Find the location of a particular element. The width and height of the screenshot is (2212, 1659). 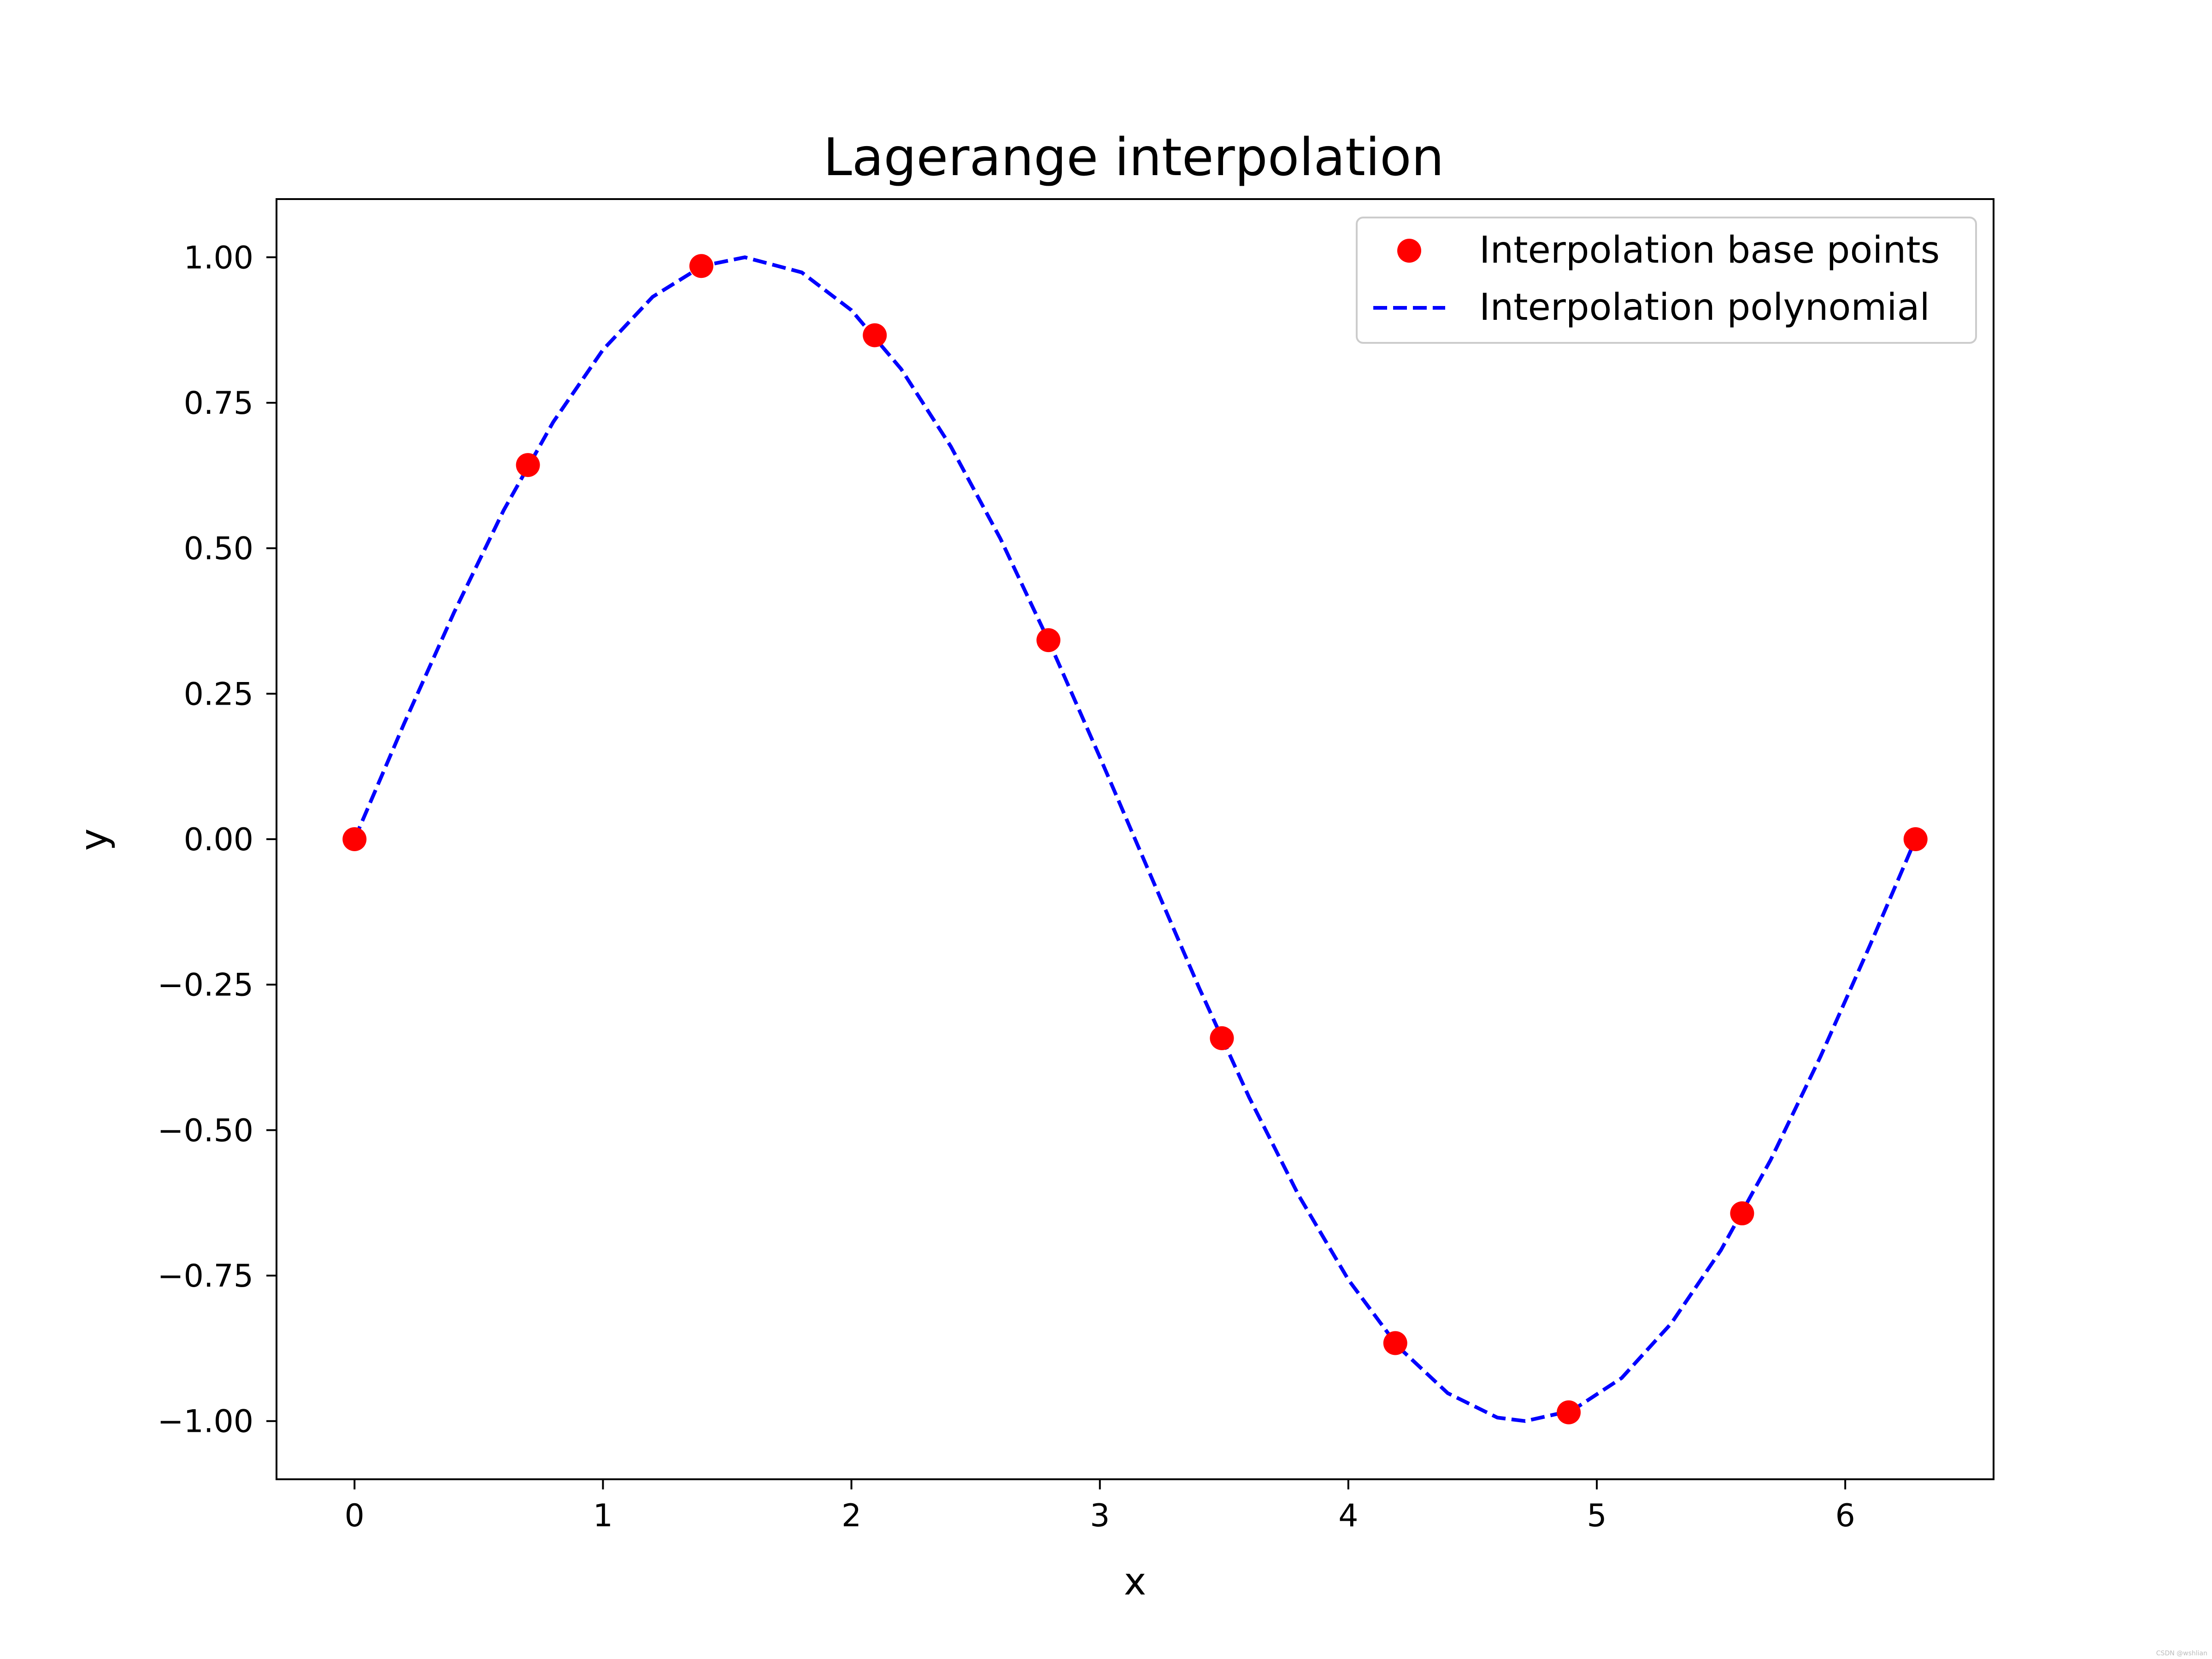

y-tick-label: 1.00 is located at coordinates (218, 258).